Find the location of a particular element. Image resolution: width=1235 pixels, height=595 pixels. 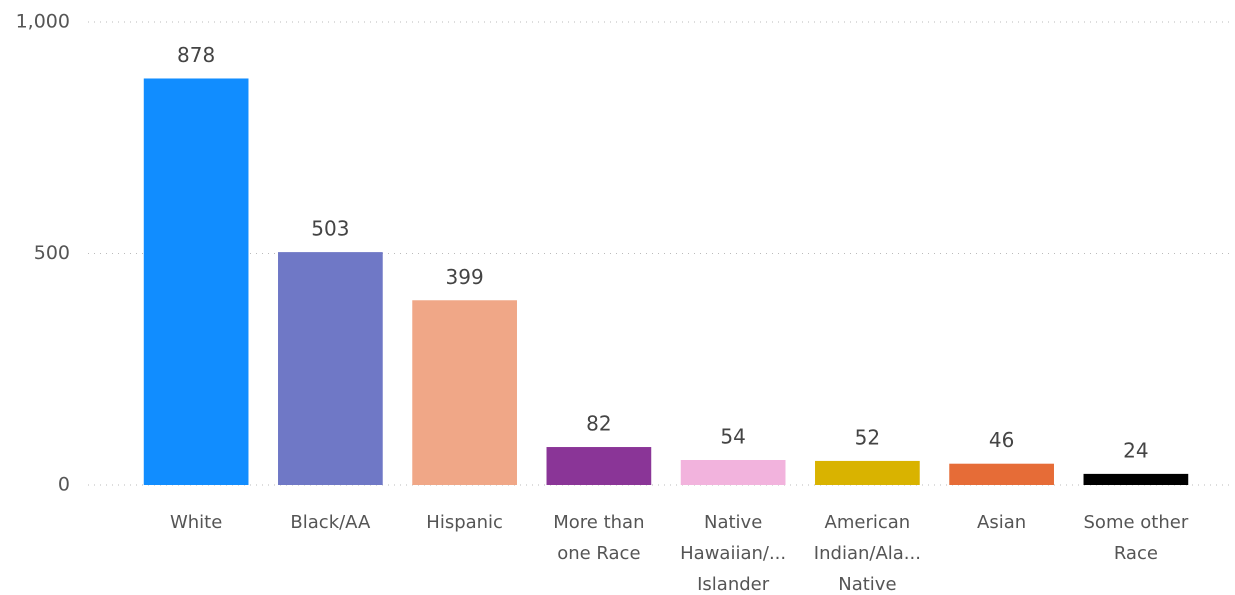

x-tick-label: Hispanic is located at coordinates (464, 522).